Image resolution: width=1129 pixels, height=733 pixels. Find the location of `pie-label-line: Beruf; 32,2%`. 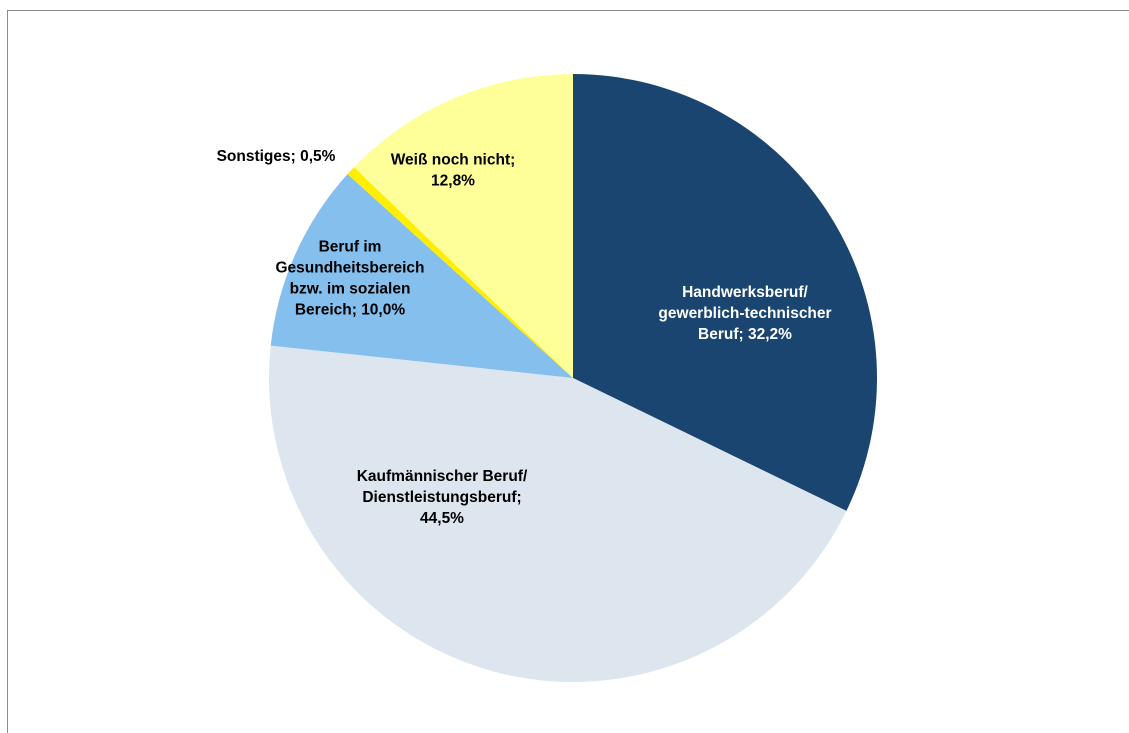

pie-label-line: Beruf; 32,2% is located at coordinates (745, 334).